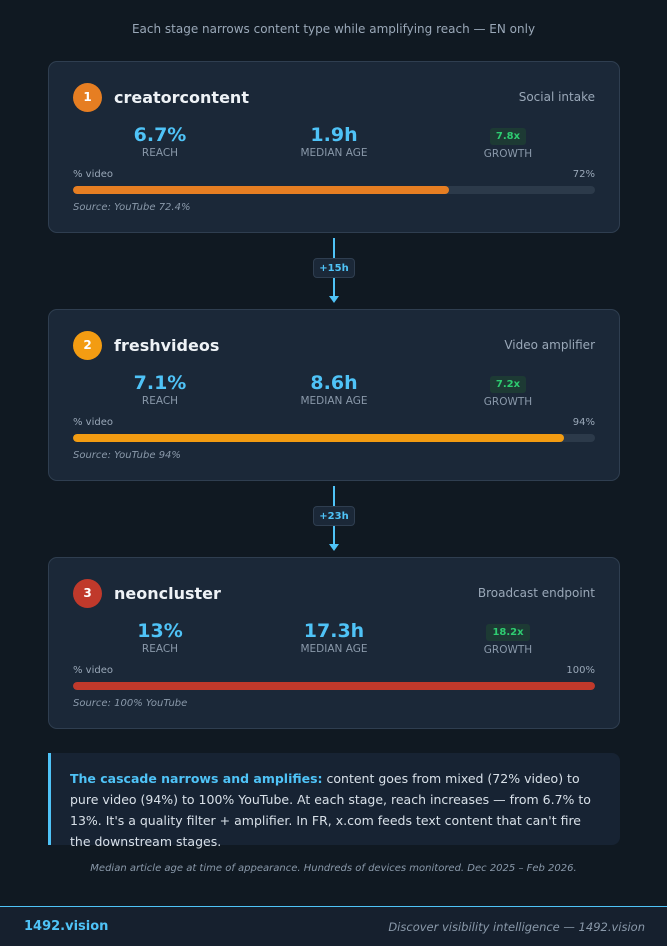  What do you see at coordinates (334, 631) in the screenshot?
I see `median-age-value: 17.3h` at bounding box center [334, 631].